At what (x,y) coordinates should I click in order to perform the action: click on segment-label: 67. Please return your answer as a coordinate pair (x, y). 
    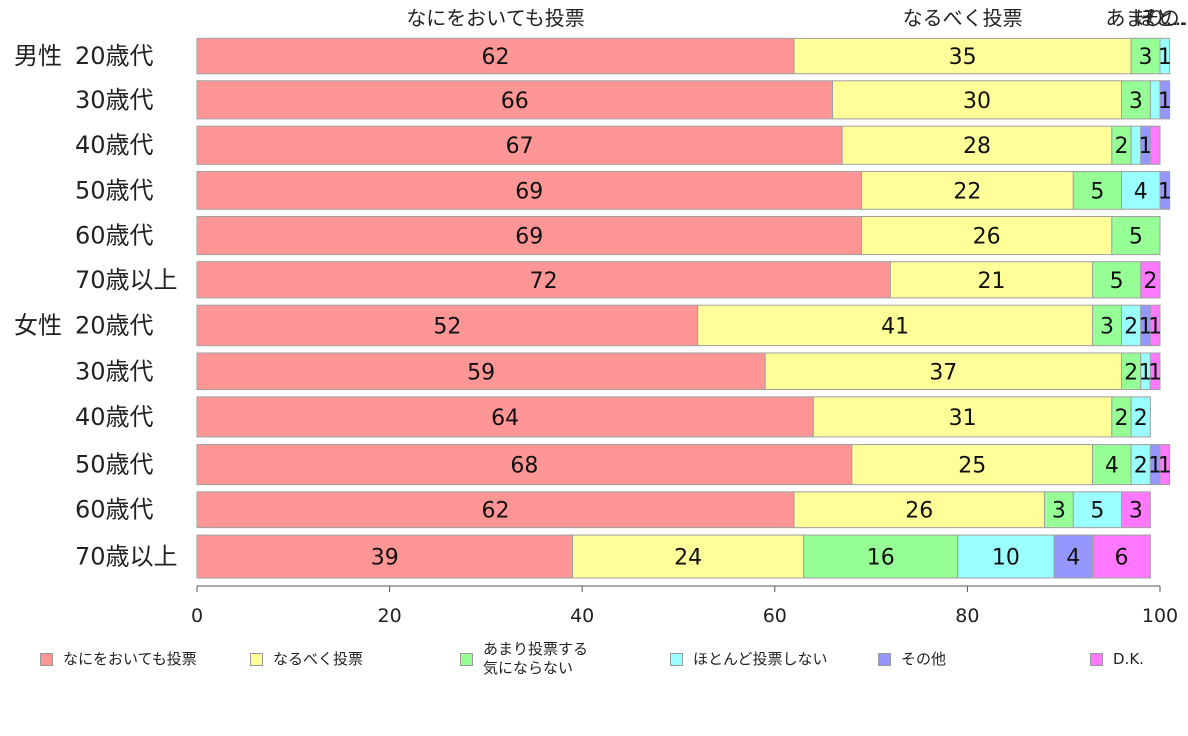
    Looking at the image, I should click on (520, 146).